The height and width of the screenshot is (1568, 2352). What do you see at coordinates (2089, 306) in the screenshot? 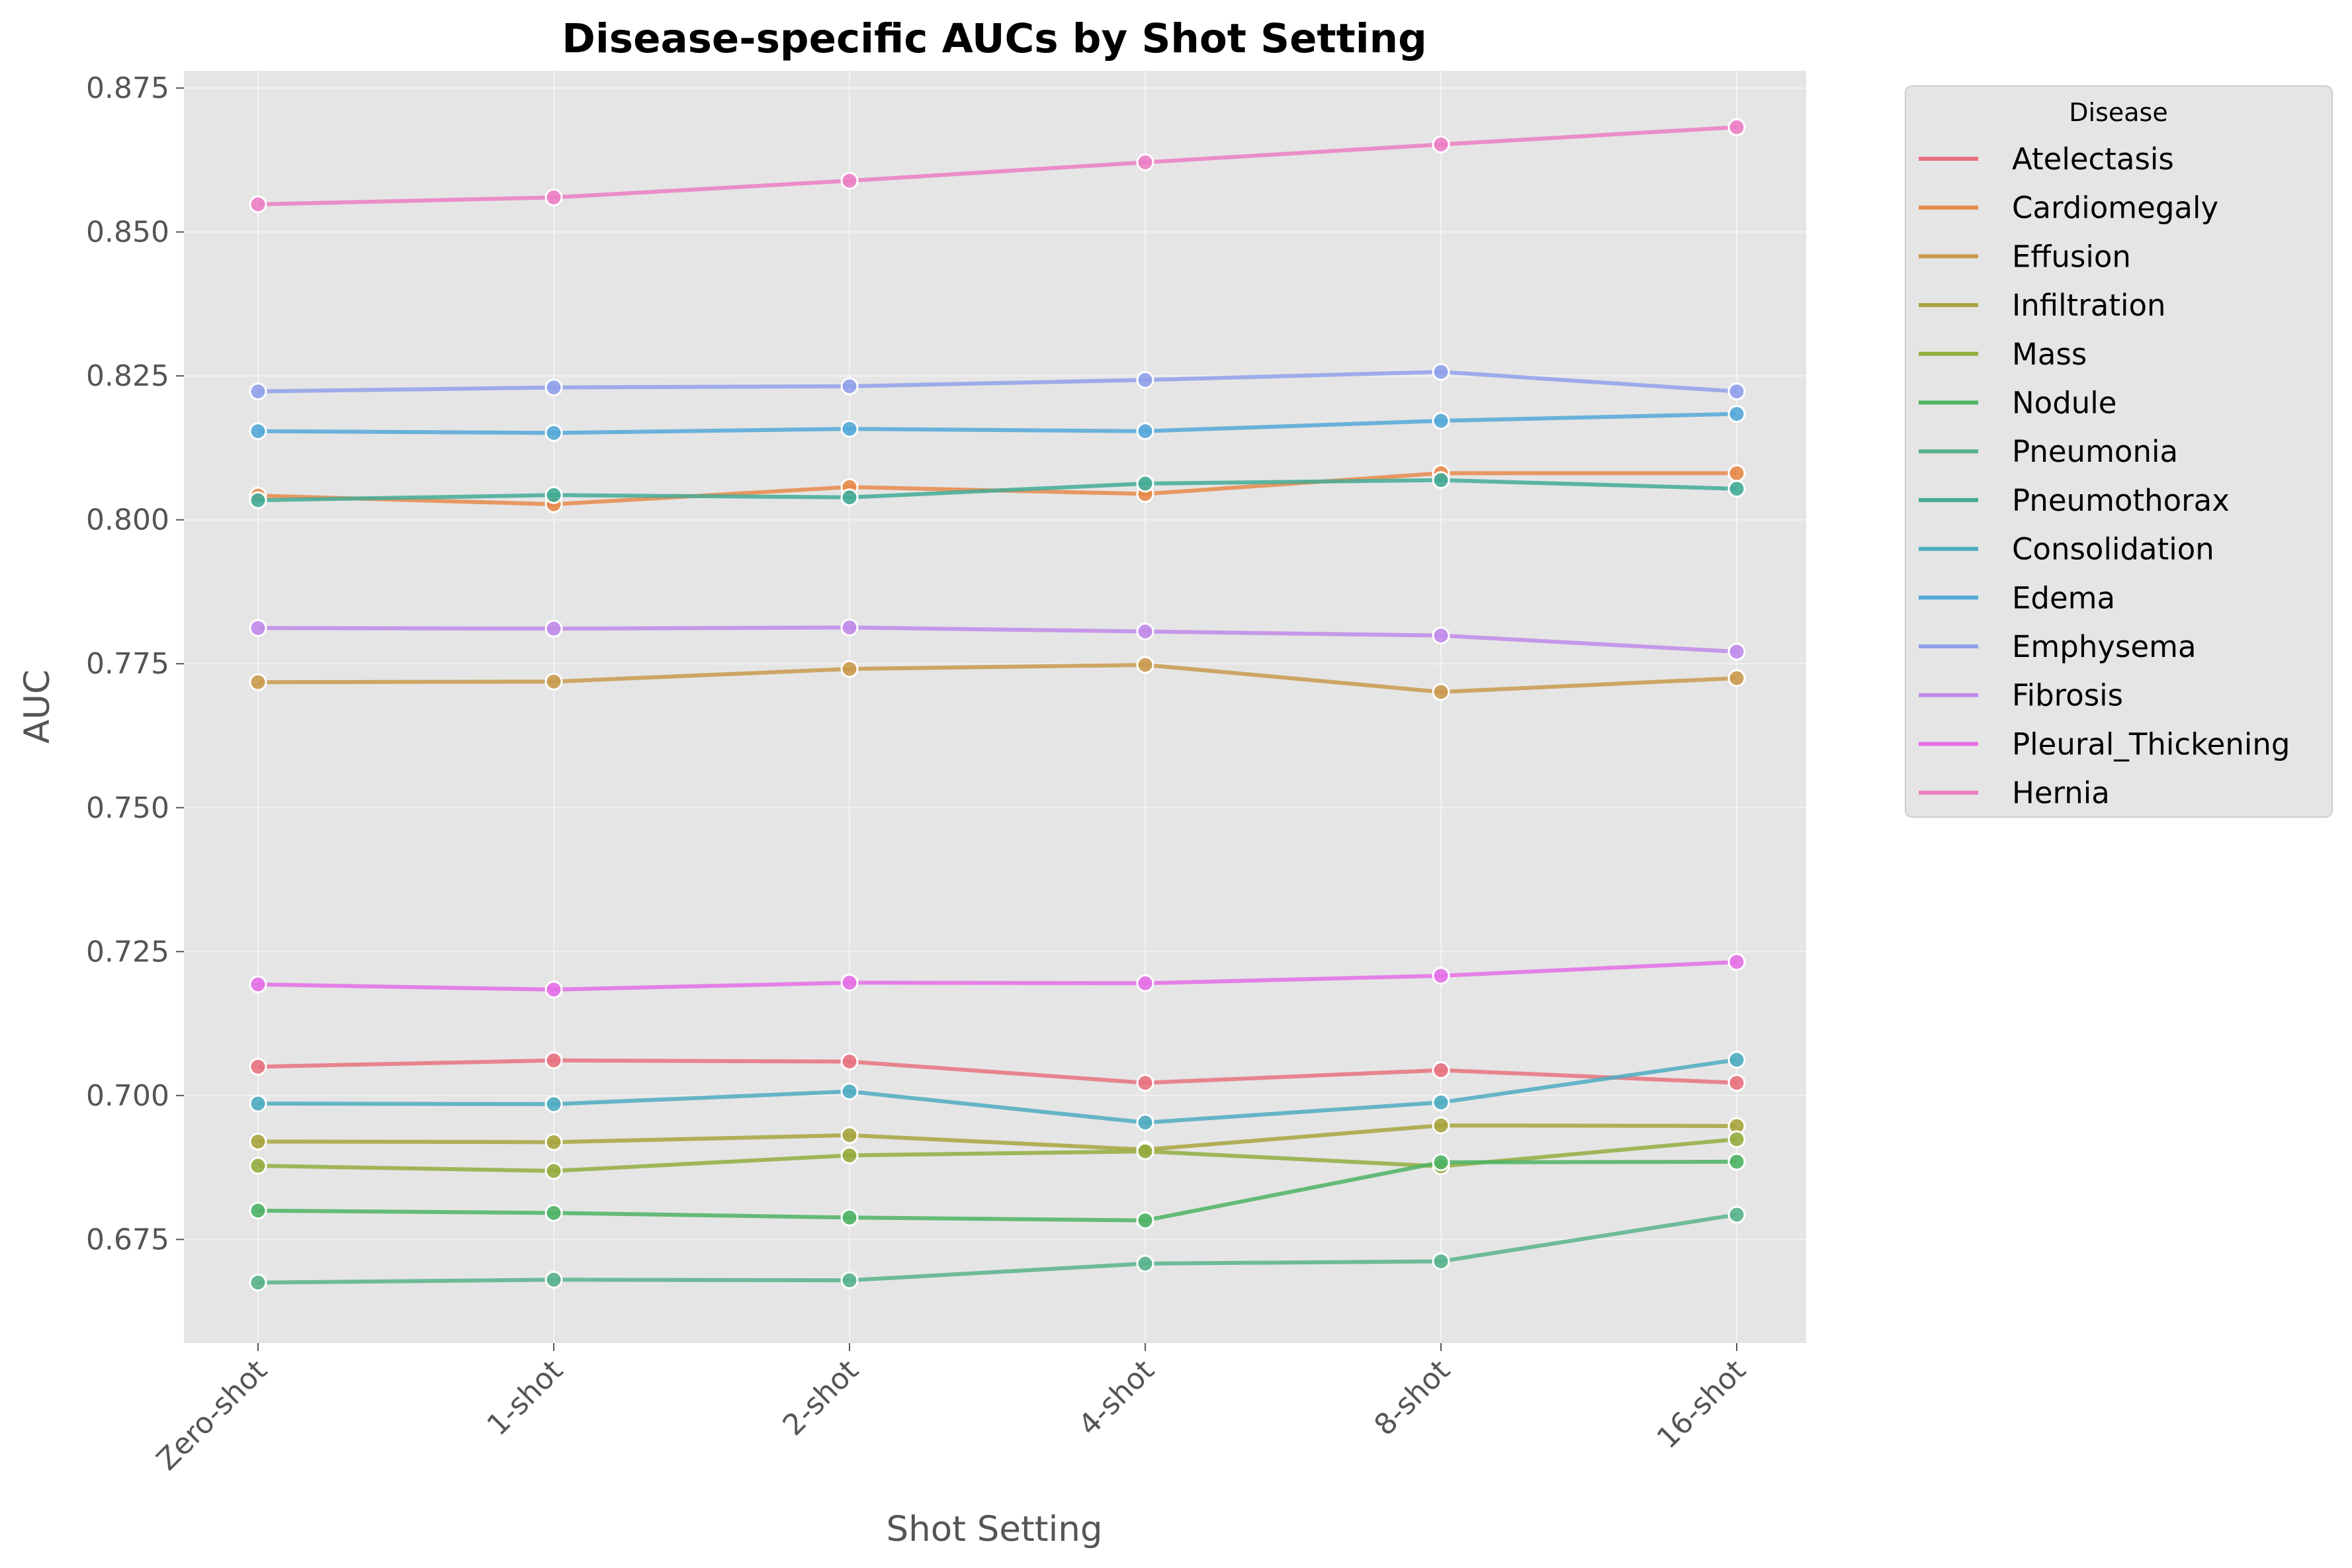
I see `legend-label: Infiltration` at bounding box center [2089, 306].